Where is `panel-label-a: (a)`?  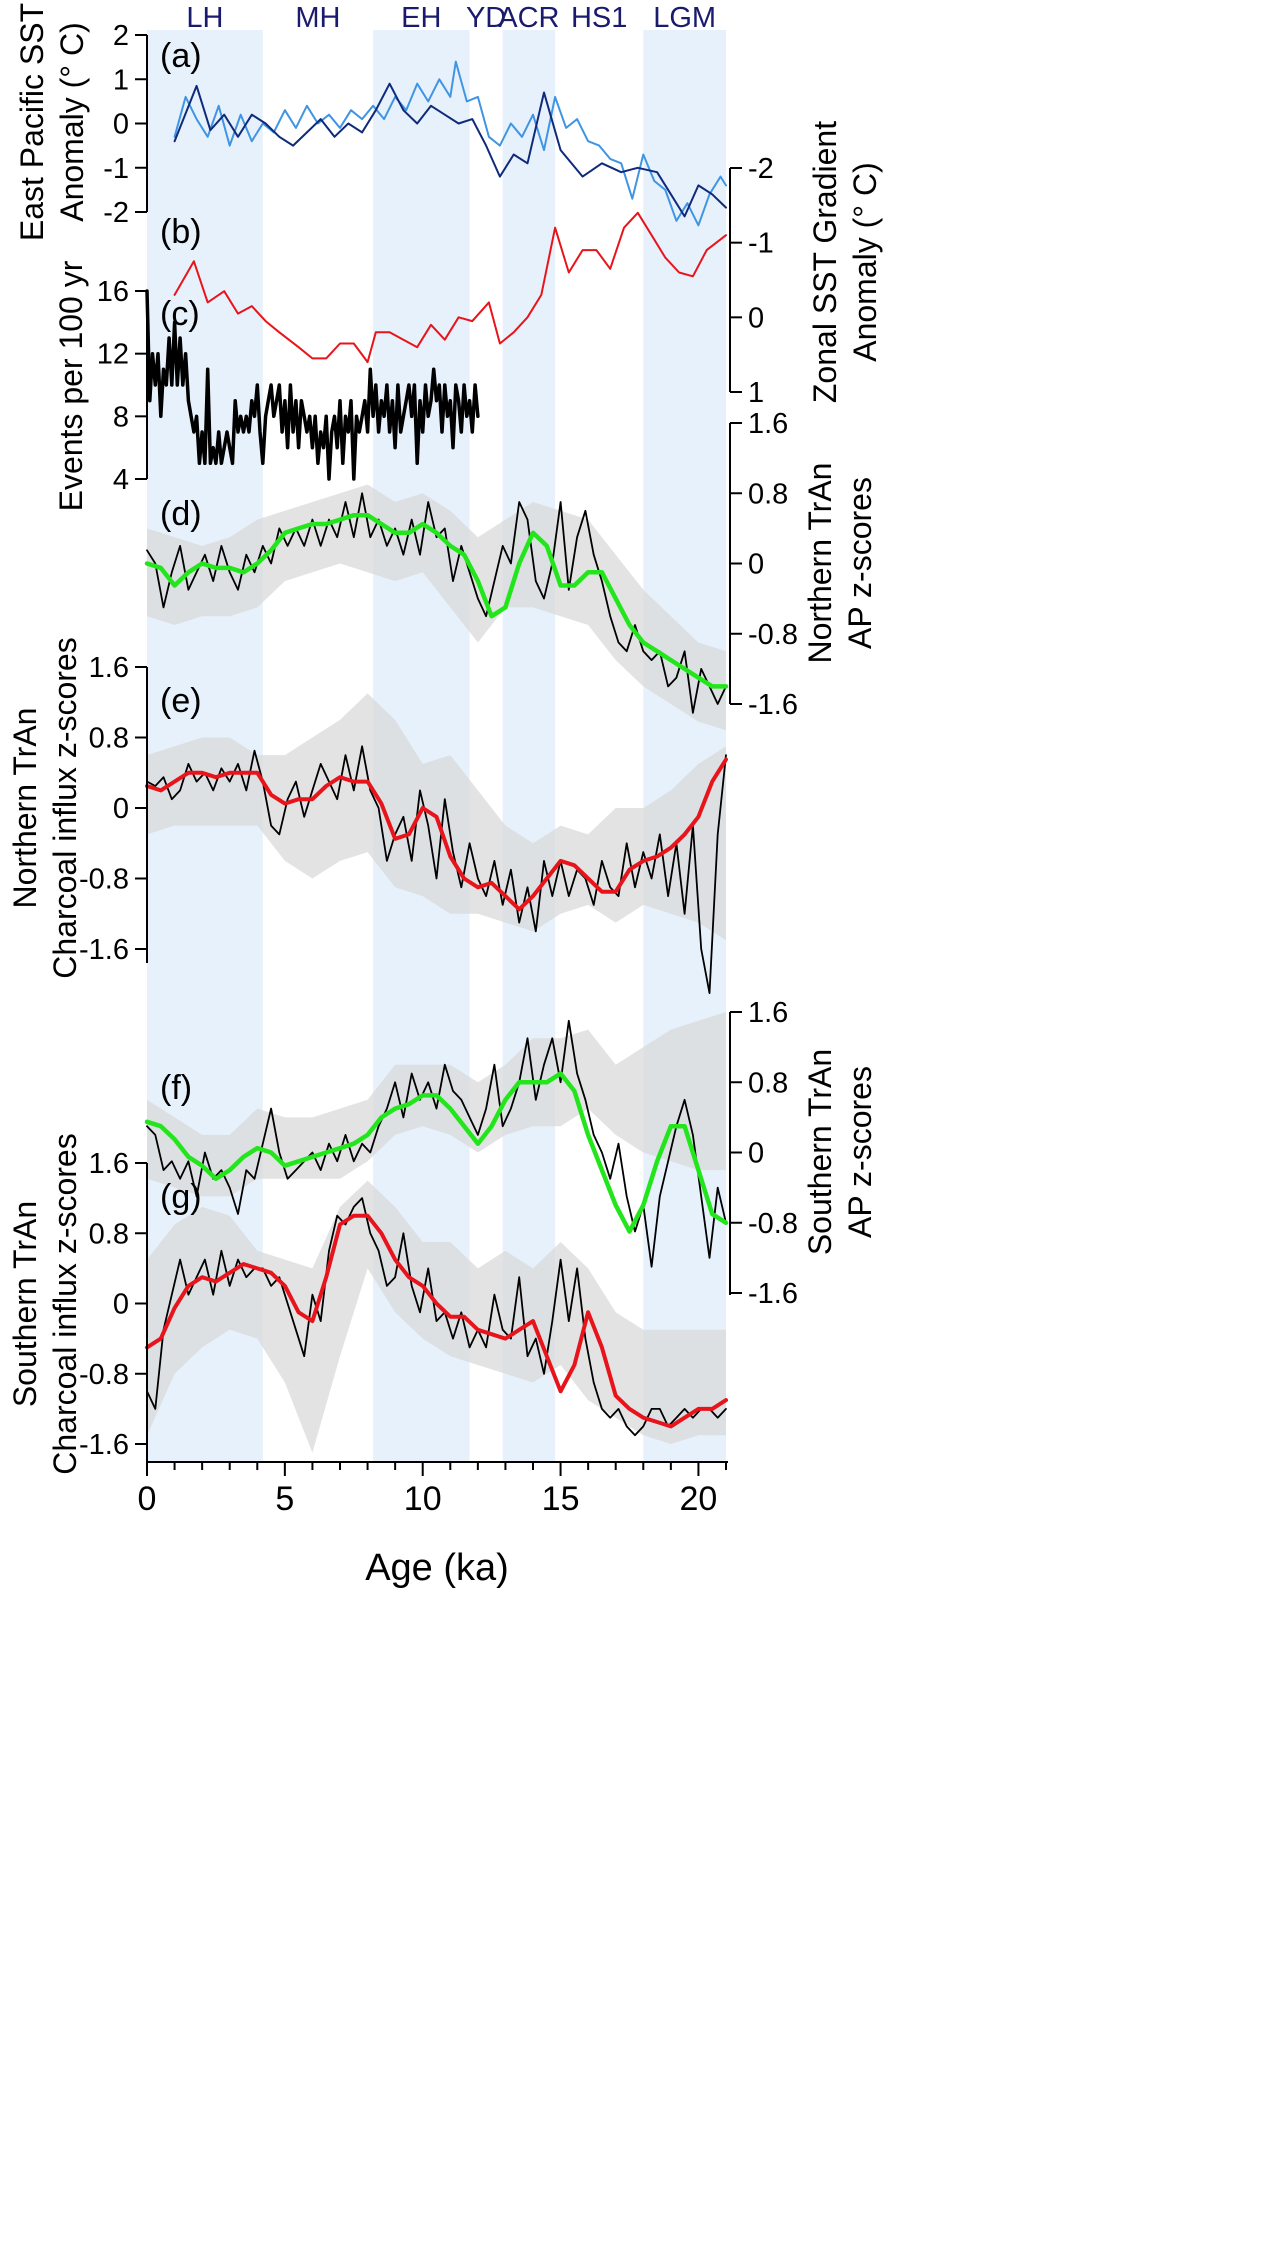 panel-label-a: (a) is located at coordinates (181, 56).